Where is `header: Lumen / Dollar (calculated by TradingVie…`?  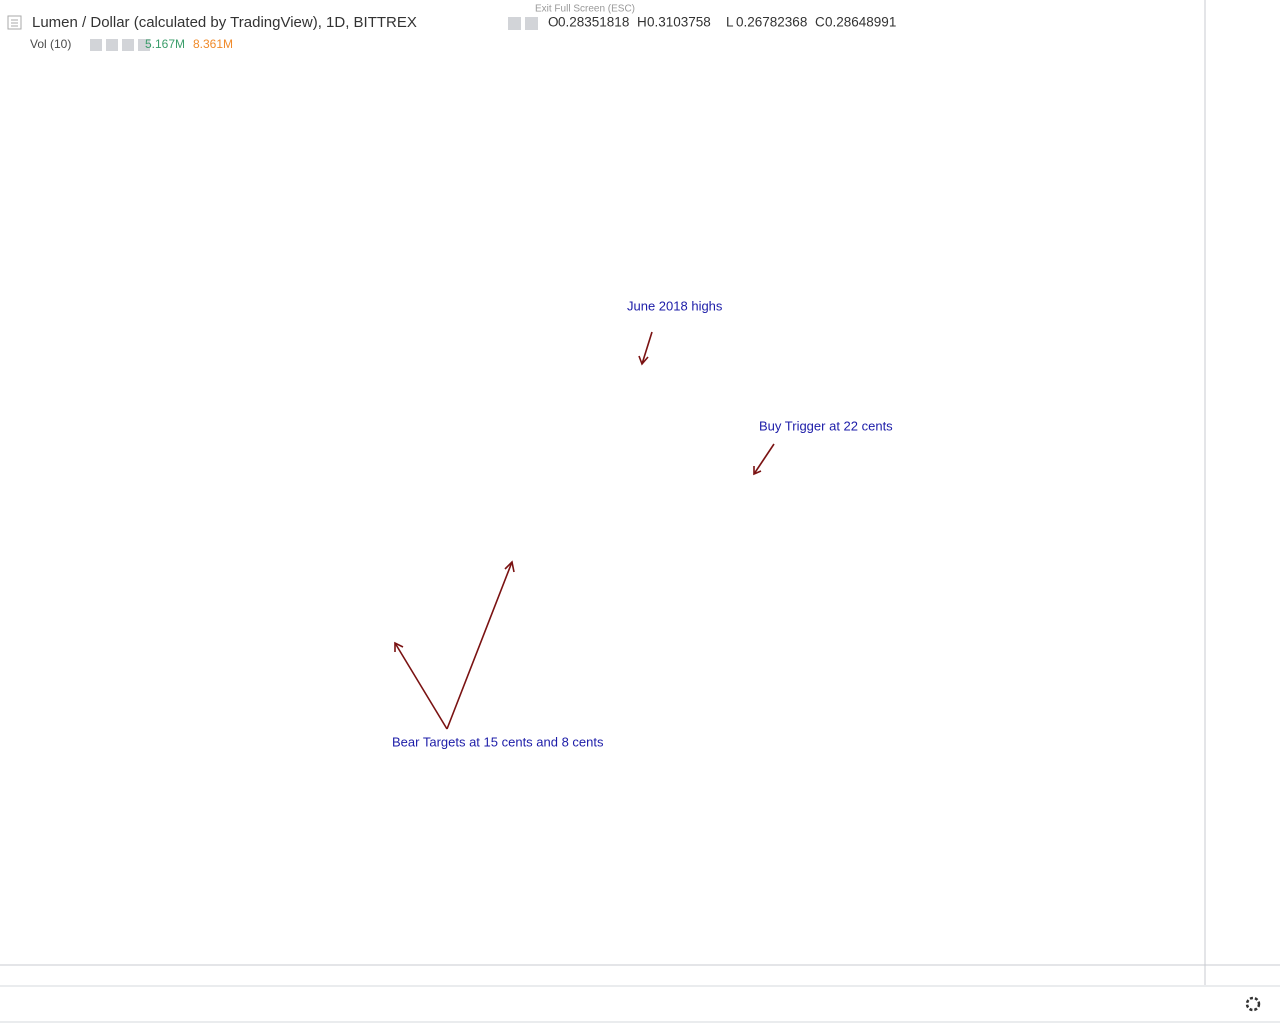
header: Lumen / Dollar (calculated by TradingVie… is located at coordinates (321, 27).